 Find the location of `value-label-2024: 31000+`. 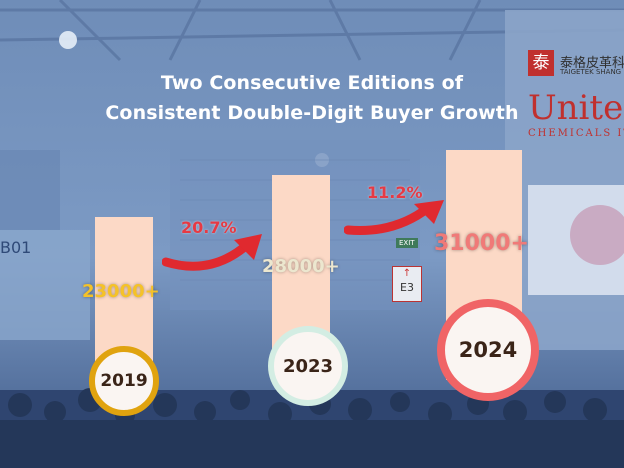

value-label-2024: 31000+ is located at coordinates (481, 243).